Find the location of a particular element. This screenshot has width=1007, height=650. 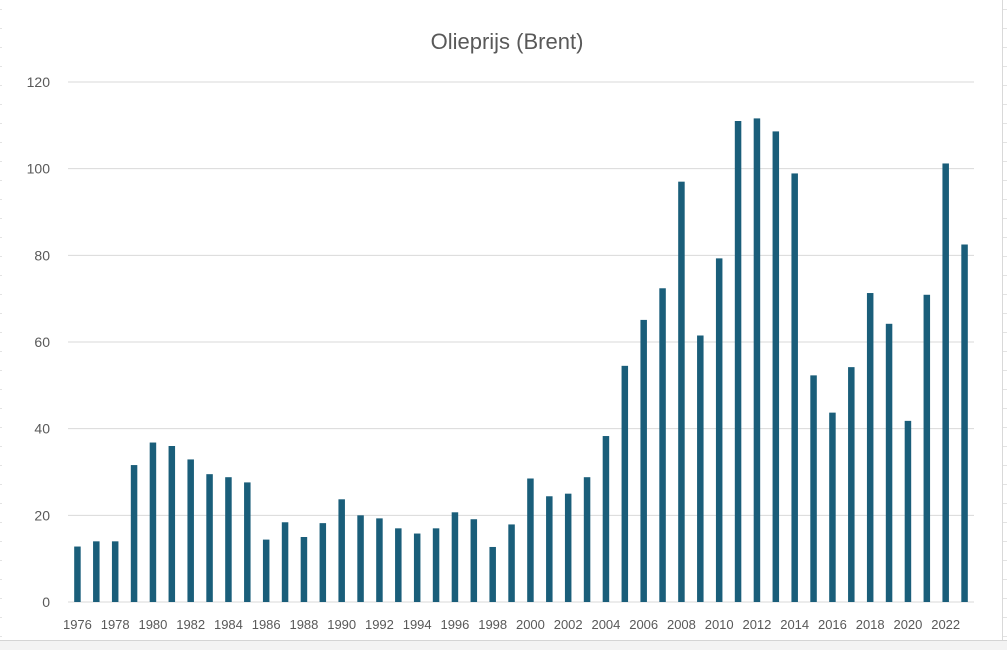

x-tick-label: 1978 is located at coordinates (115, 624).